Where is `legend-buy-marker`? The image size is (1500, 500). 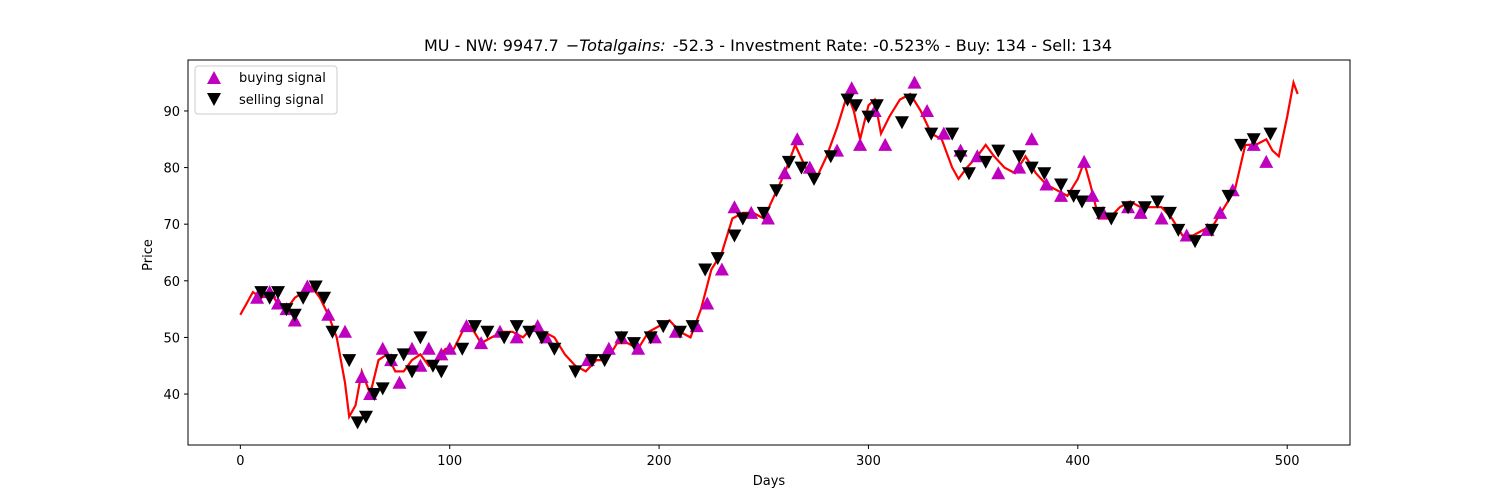 legend-buy-marker is located at coordinates (214, 77).